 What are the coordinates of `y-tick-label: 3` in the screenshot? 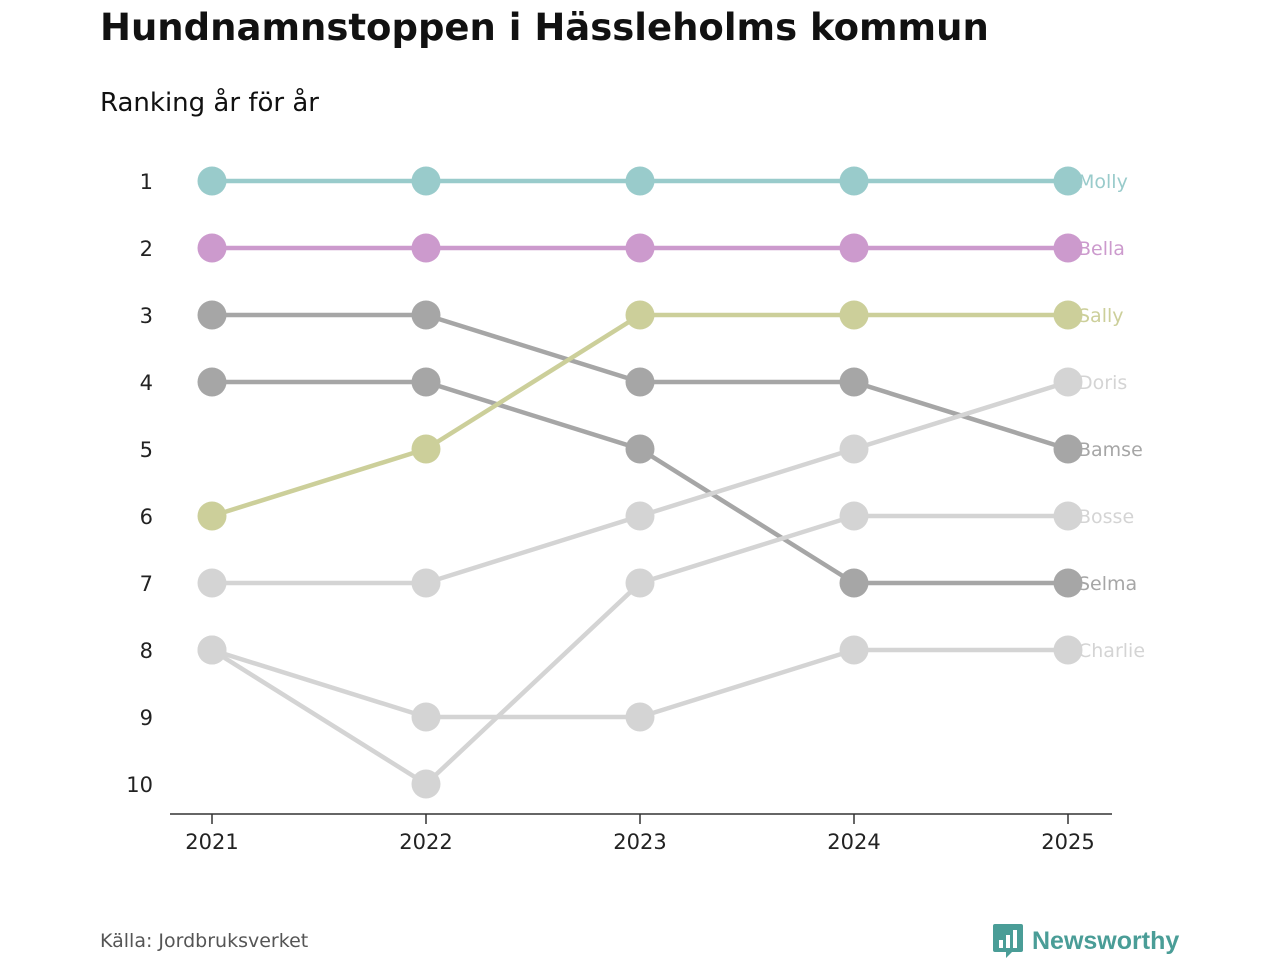 It's located at (146, 316).